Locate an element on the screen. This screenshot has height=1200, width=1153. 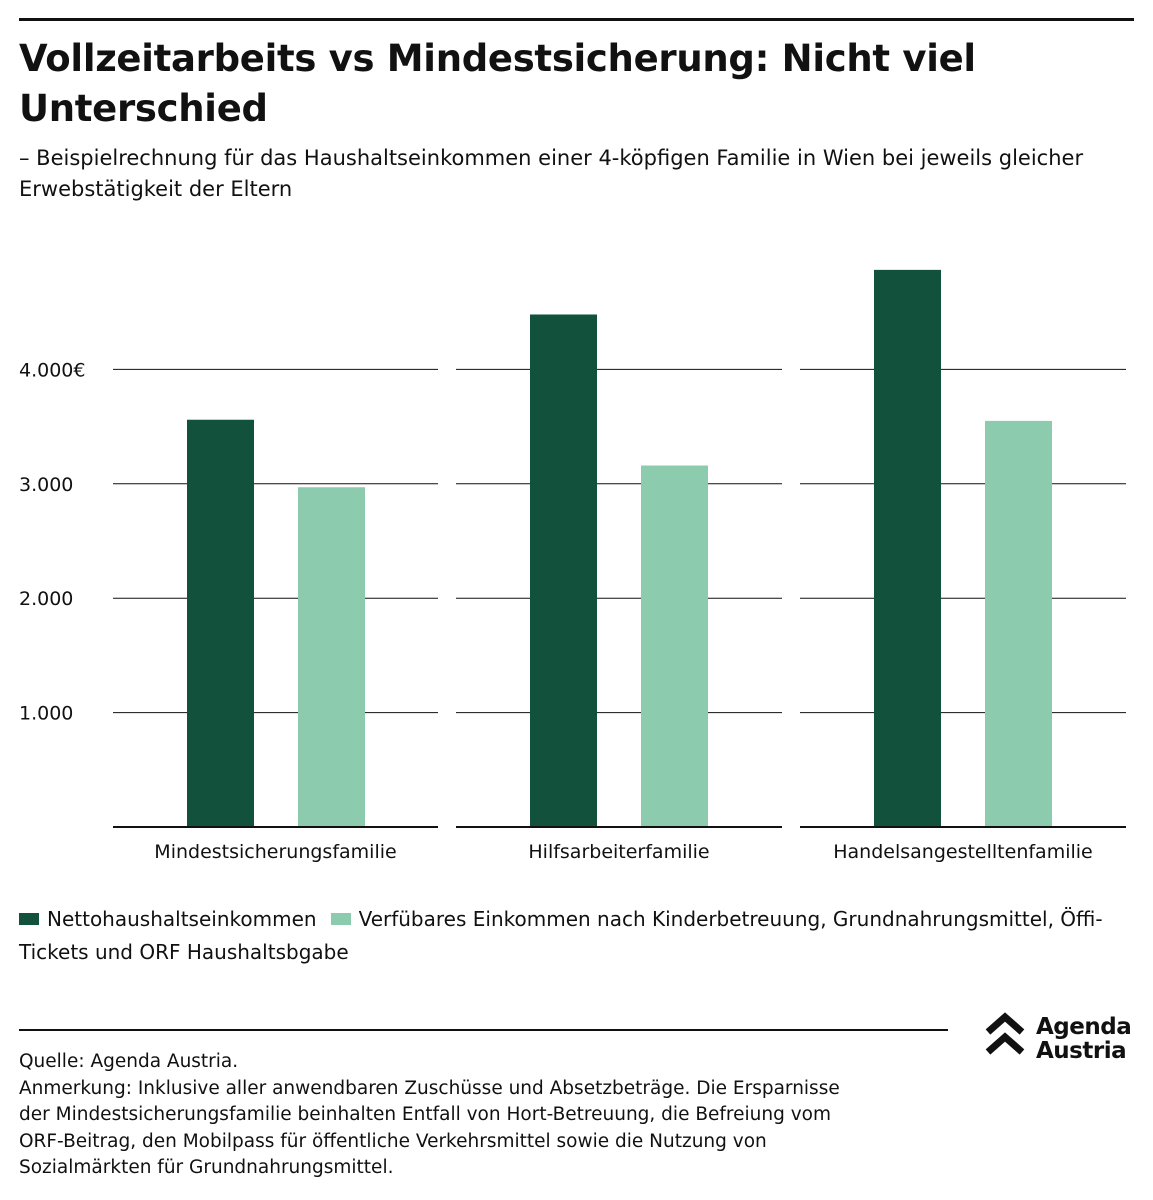
legend-swatch-verfuegbar is located at coordinates (340, 918).